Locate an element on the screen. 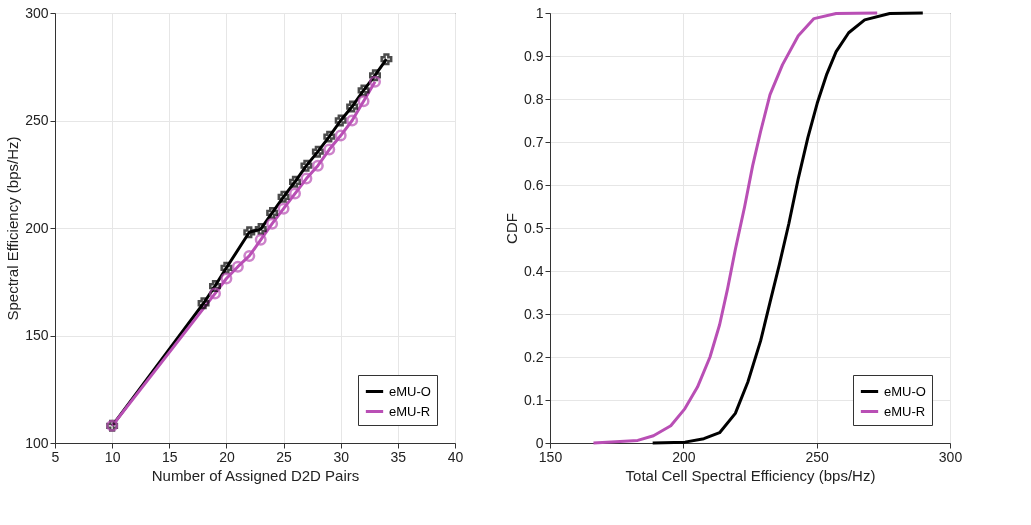  x-tick-label: 5 is located at coordinates (55, 456).